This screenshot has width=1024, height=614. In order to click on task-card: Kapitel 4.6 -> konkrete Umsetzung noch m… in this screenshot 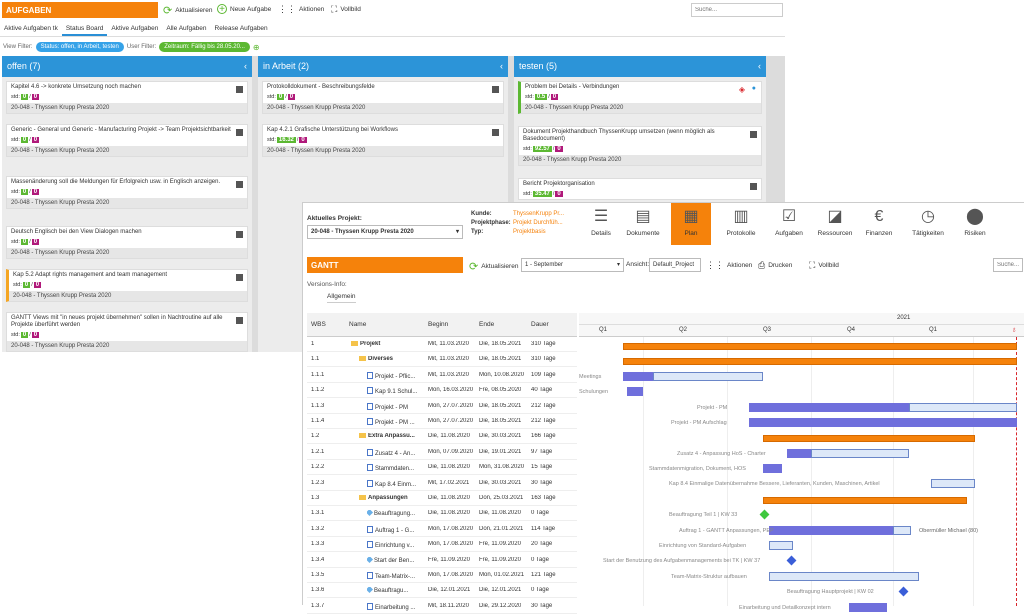, I will do `click(127, 97)`.